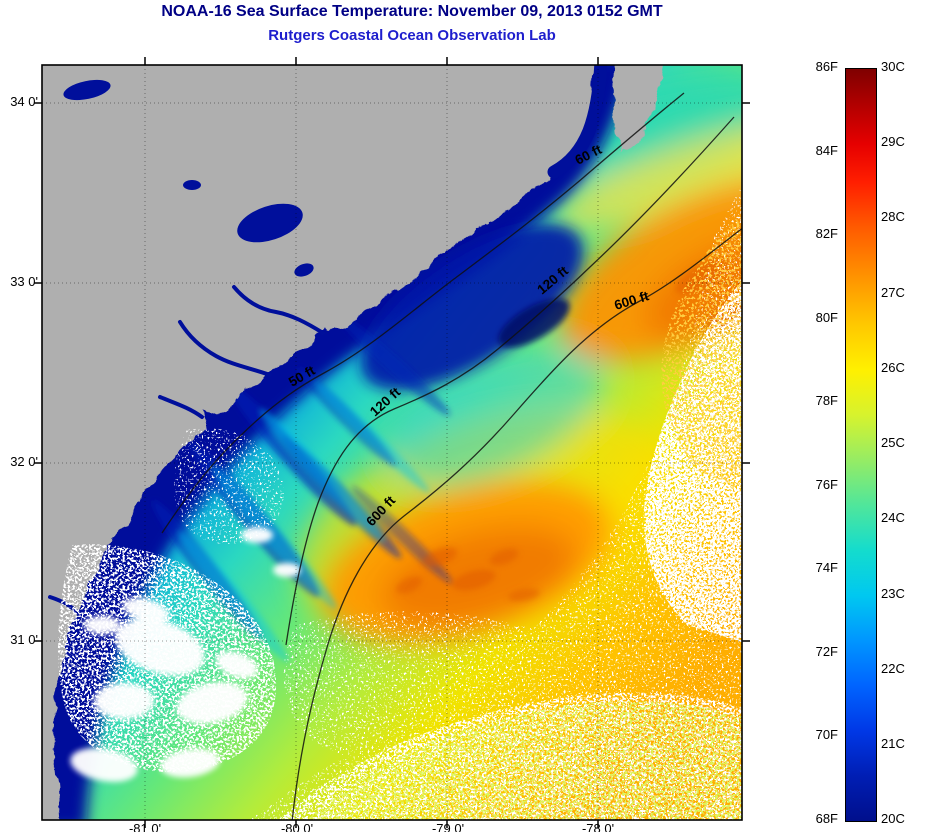 Image resolution: width=936 pixels, height=832 pixels. What do you see at coordinates (826, 734) in the screenshot?
I see `colorbar-f-label: 70F` at bounding box center [826, 734].